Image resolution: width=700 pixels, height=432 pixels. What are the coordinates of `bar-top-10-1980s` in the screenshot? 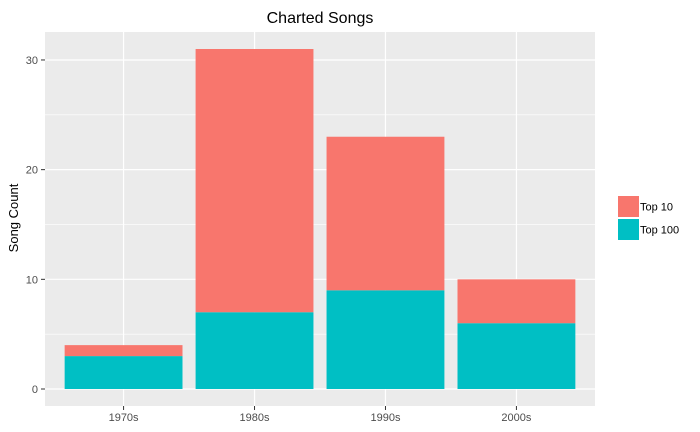 It's located at (254, 181).